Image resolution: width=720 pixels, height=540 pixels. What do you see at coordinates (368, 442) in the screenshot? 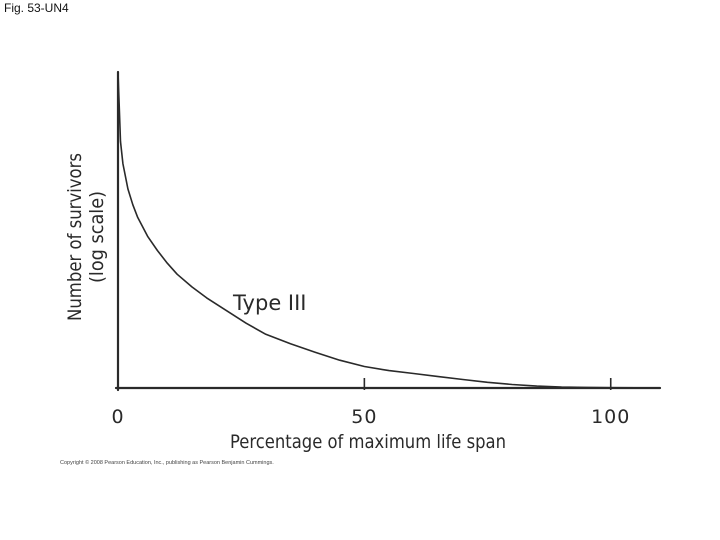
I see `x-axis-title: Percentage of maximum life span` at bounding box center [368, 442].